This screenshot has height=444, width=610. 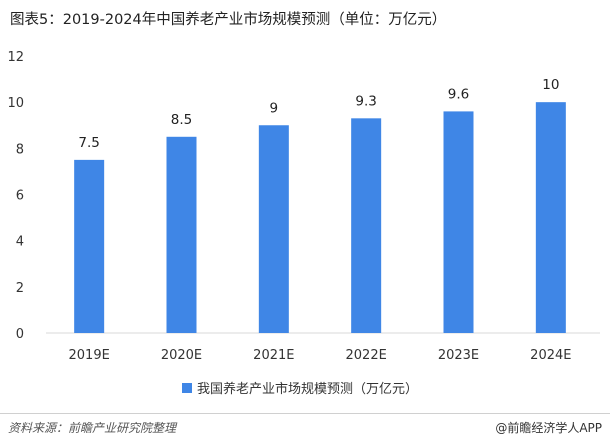 What do you see at coordinates (365, 101) in the screenshot?
I see `data-label: 9.3` at bounding box center [365, 101].